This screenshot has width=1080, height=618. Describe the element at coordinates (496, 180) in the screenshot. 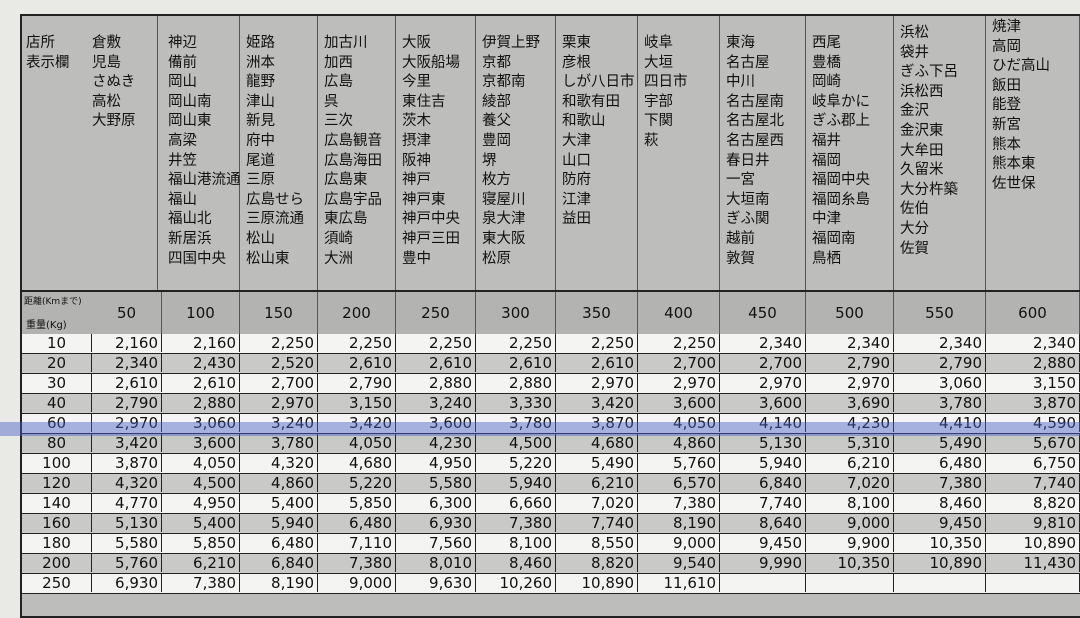

I see `store-name: 枚方` at that location.